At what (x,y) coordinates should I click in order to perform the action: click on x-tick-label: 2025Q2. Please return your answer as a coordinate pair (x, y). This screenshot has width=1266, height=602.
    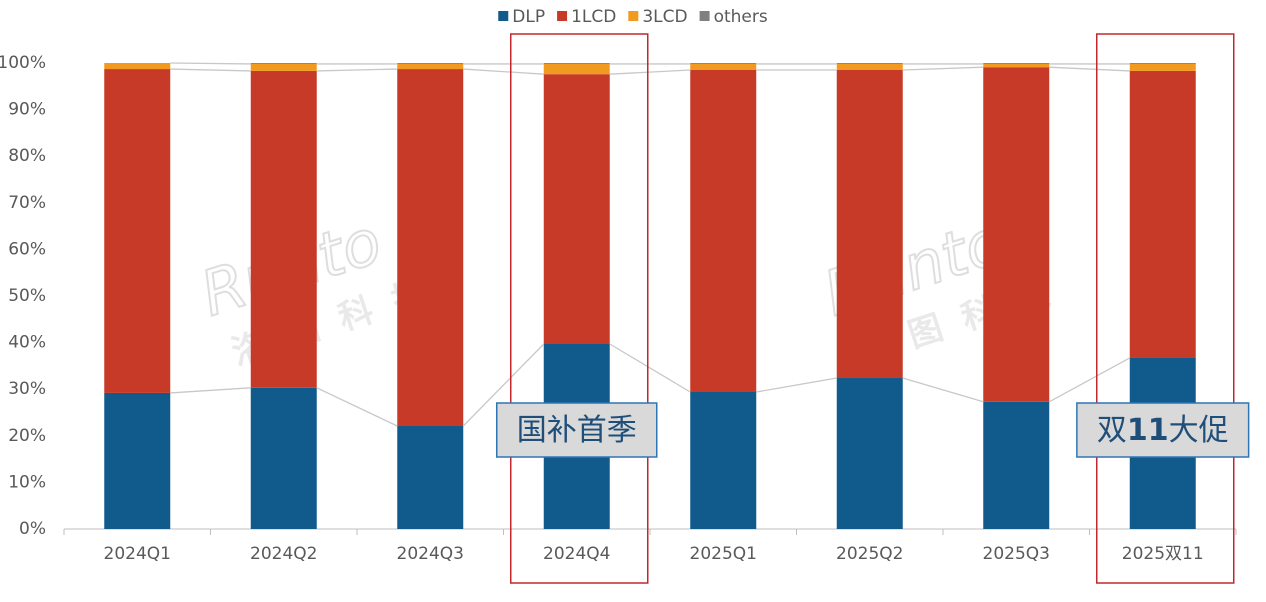
    Looking at the image, I should click on (869, 554).